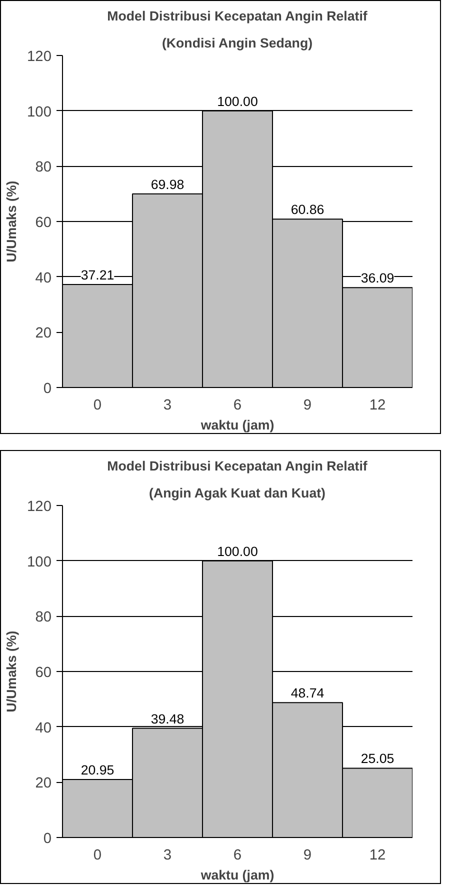  I want to click on data-label: 48.74, so click(307, 693).